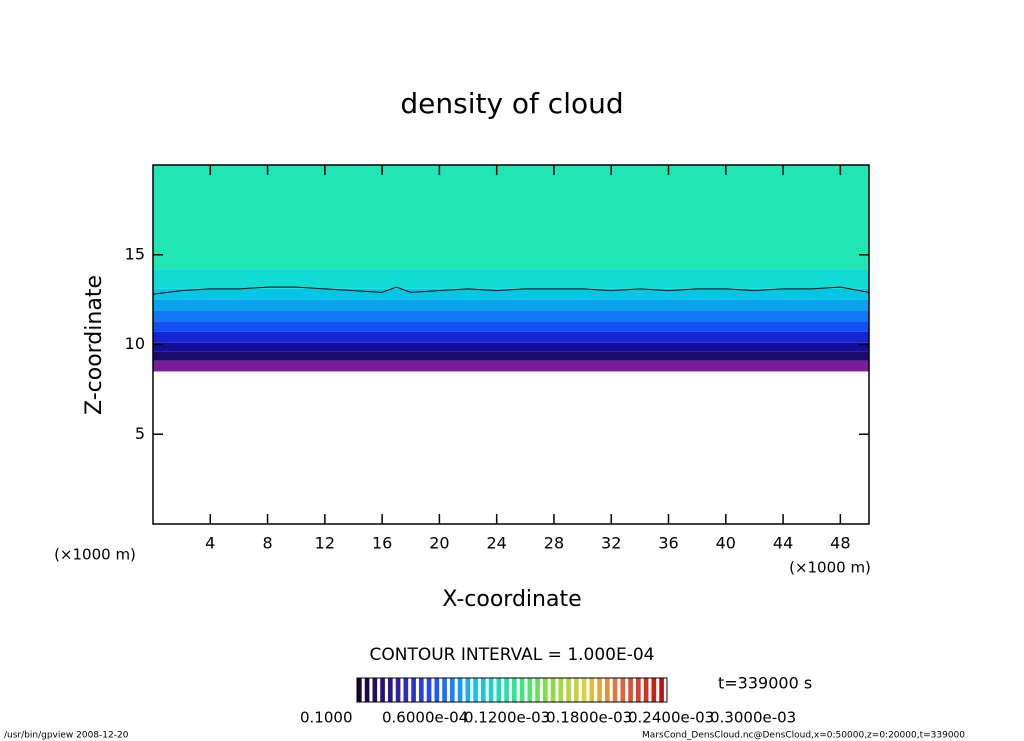 The height and width of the screenshot is (741, 1024). I want to click on x-tick-label: 24, so click(497, 543).